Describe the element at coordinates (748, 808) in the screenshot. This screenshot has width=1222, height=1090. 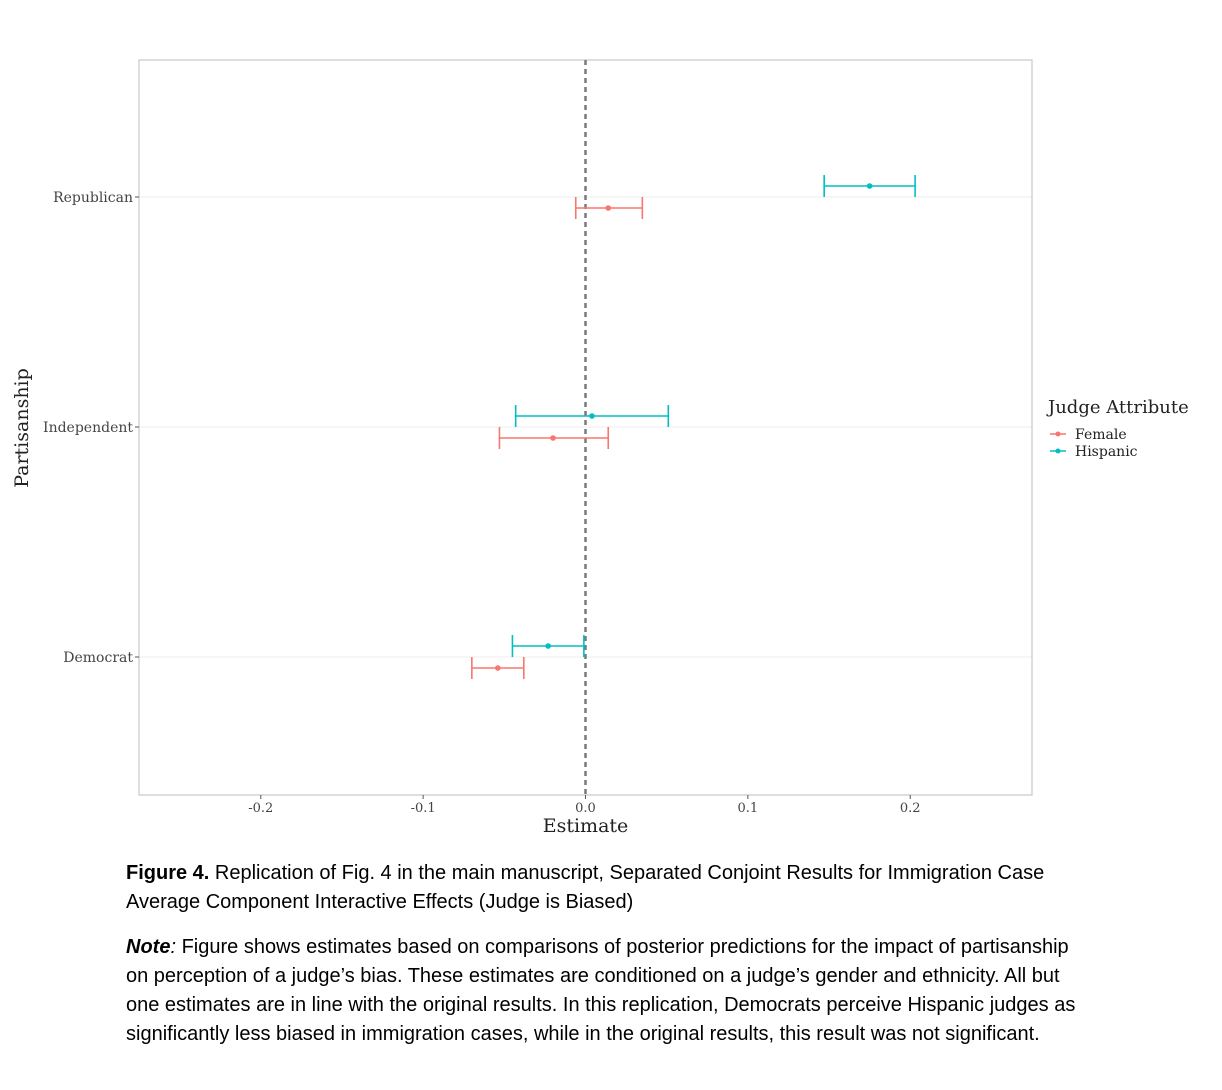
I see `x-tick-label: 0.1` at that location.